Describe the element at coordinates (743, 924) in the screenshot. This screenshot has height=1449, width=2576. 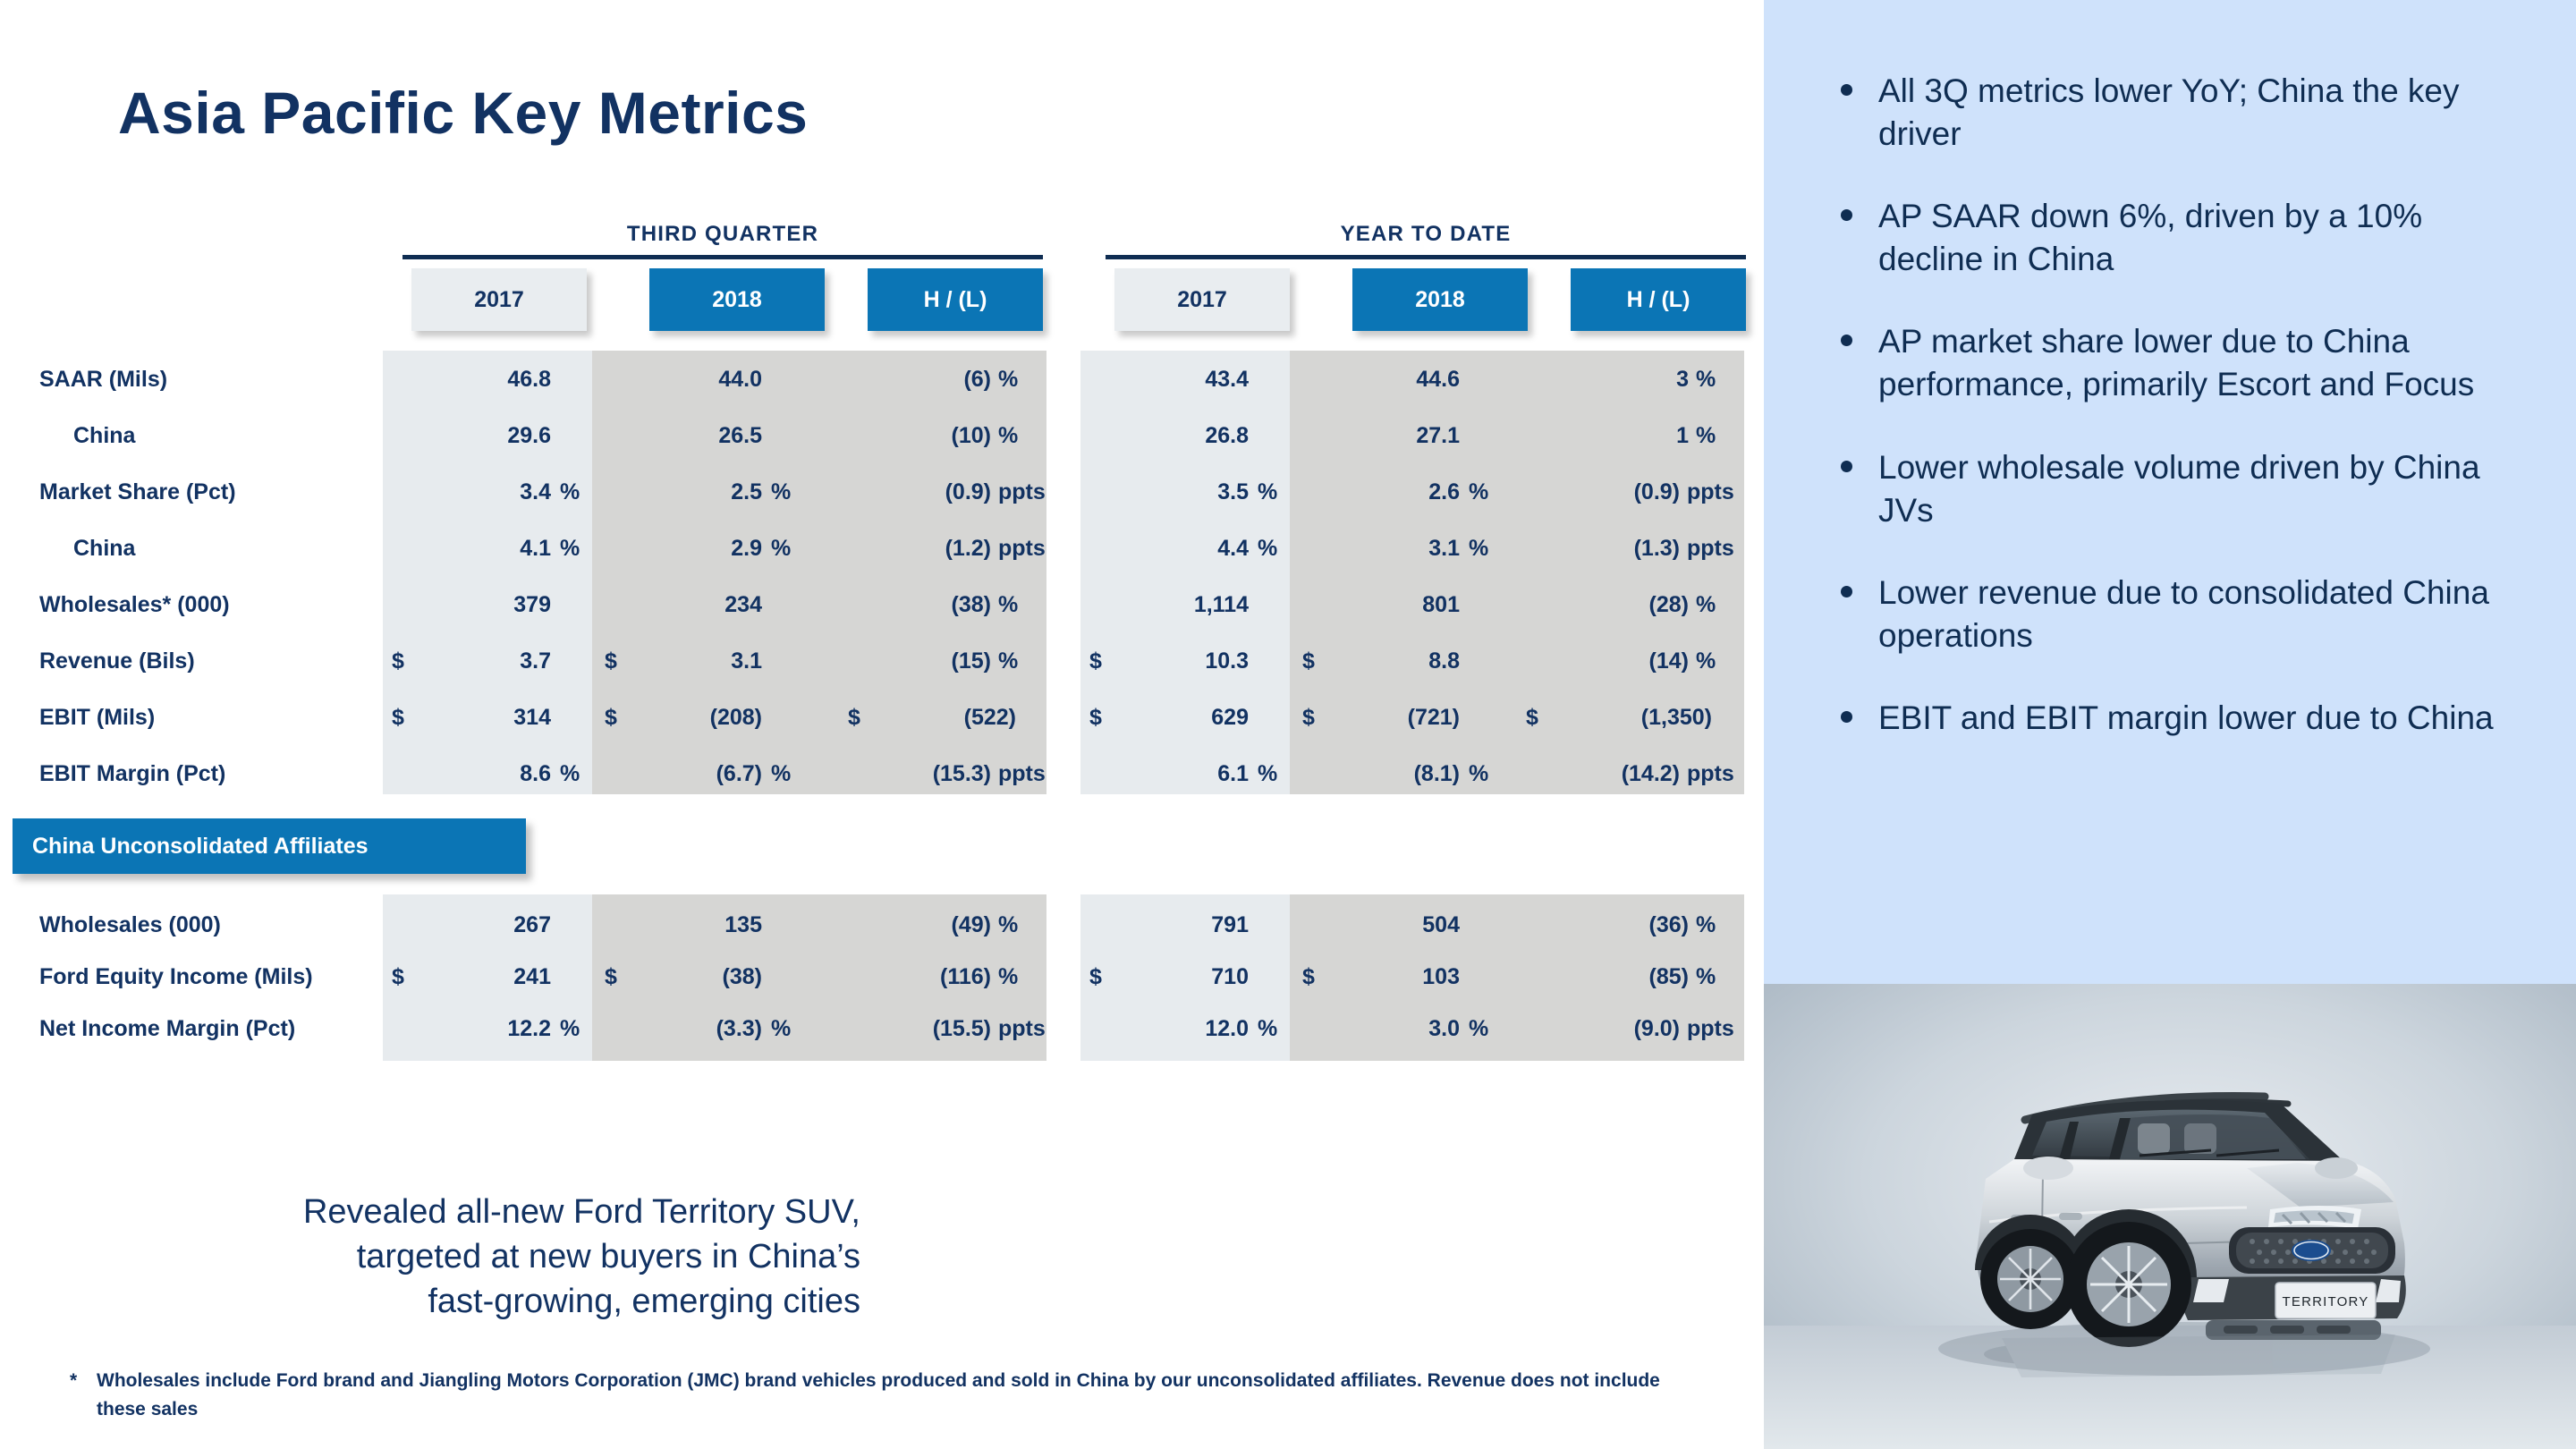
I see `table-cell: 135` at that location.